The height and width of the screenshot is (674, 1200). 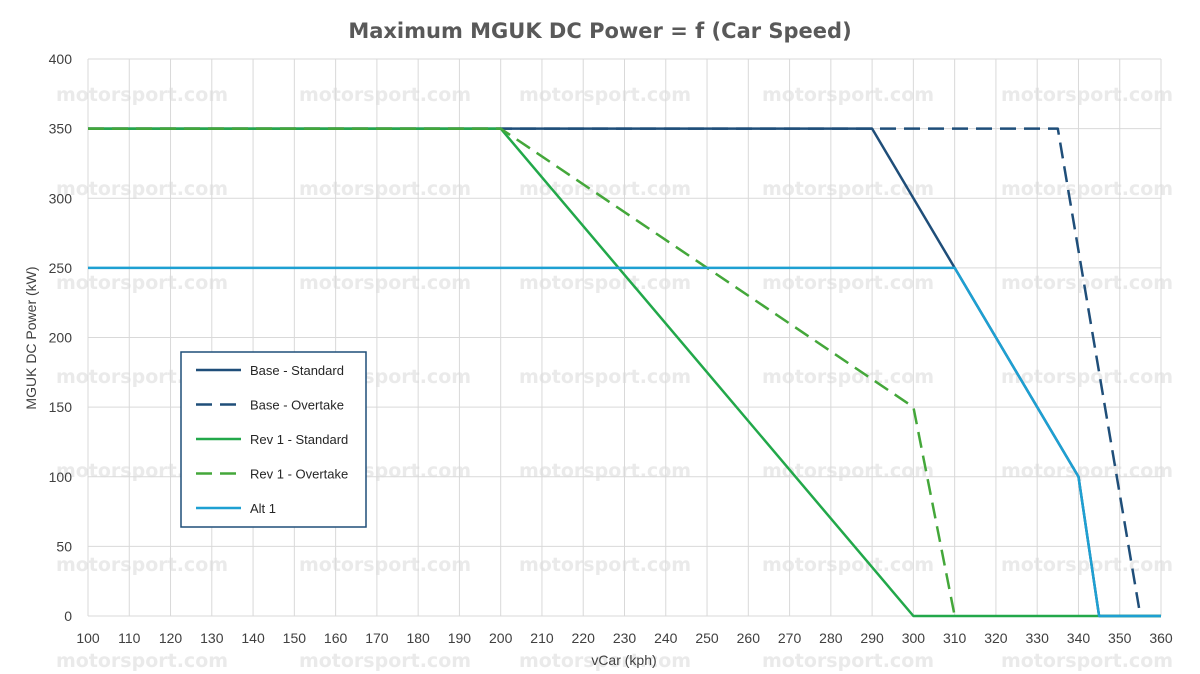 I want to click on x-tick-label: 250, so click(x=707, y=638).